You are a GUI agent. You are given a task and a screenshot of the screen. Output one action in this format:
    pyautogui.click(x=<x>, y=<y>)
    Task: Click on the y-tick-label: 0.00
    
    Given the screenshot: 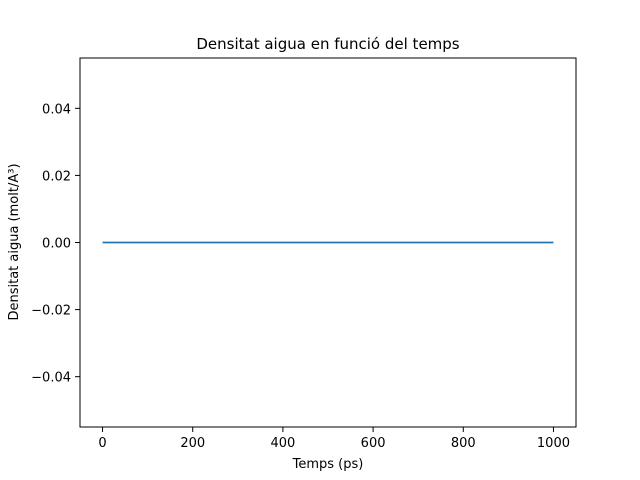 What is the action you would take?
    pyautogui.click(x=56, y=244)
    